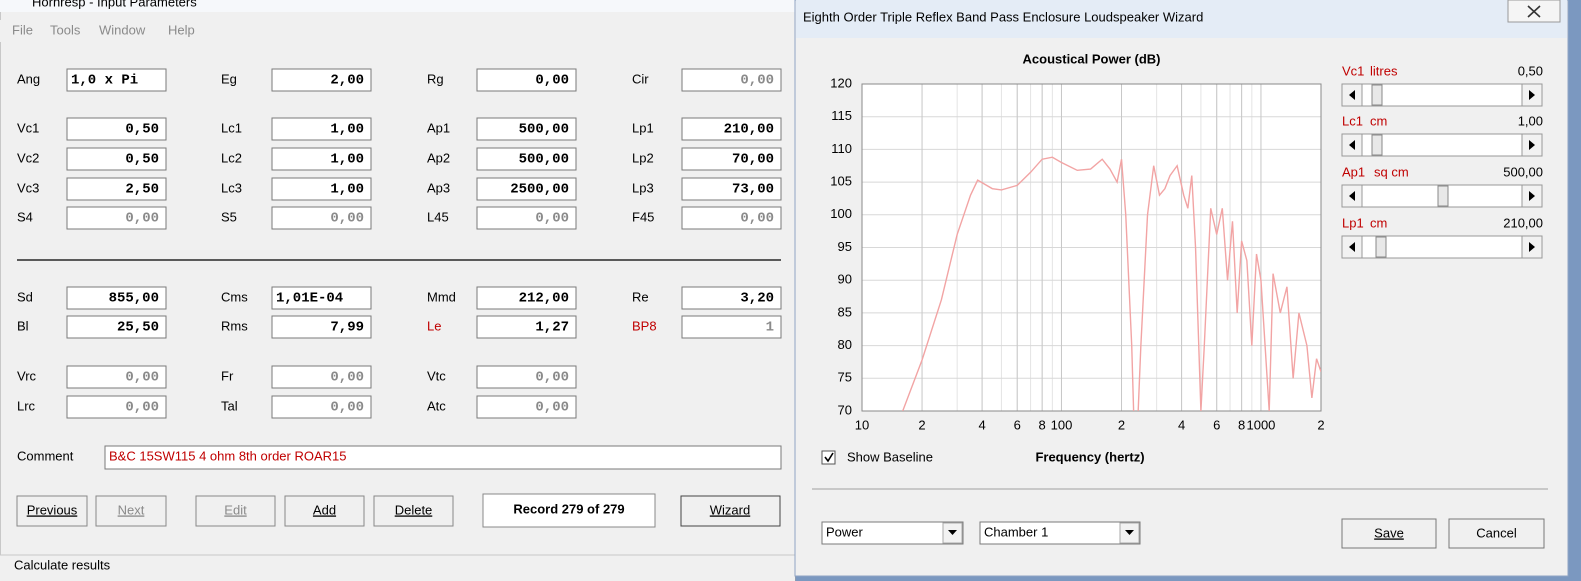 The image size is (1581, 581). I want to click on field-label: Vc1, so click(28, 127).